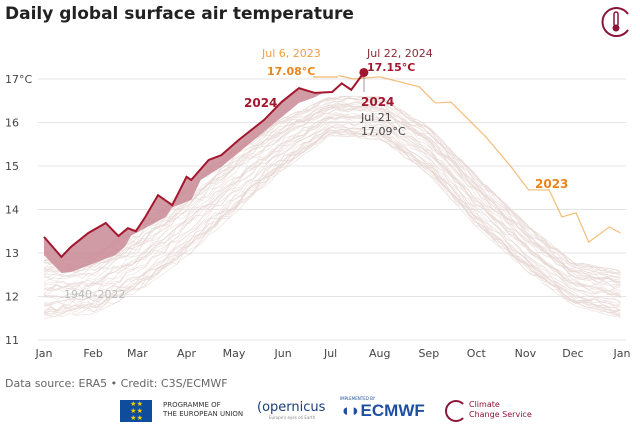 This screenshot has height=430, width=640. What do you see at coordinates (116, 383) in the screenshot?
I see `data-source-credit: Data source: ERA5 • Credit: C3S/ECMWF` at bounding box center [116, 383].